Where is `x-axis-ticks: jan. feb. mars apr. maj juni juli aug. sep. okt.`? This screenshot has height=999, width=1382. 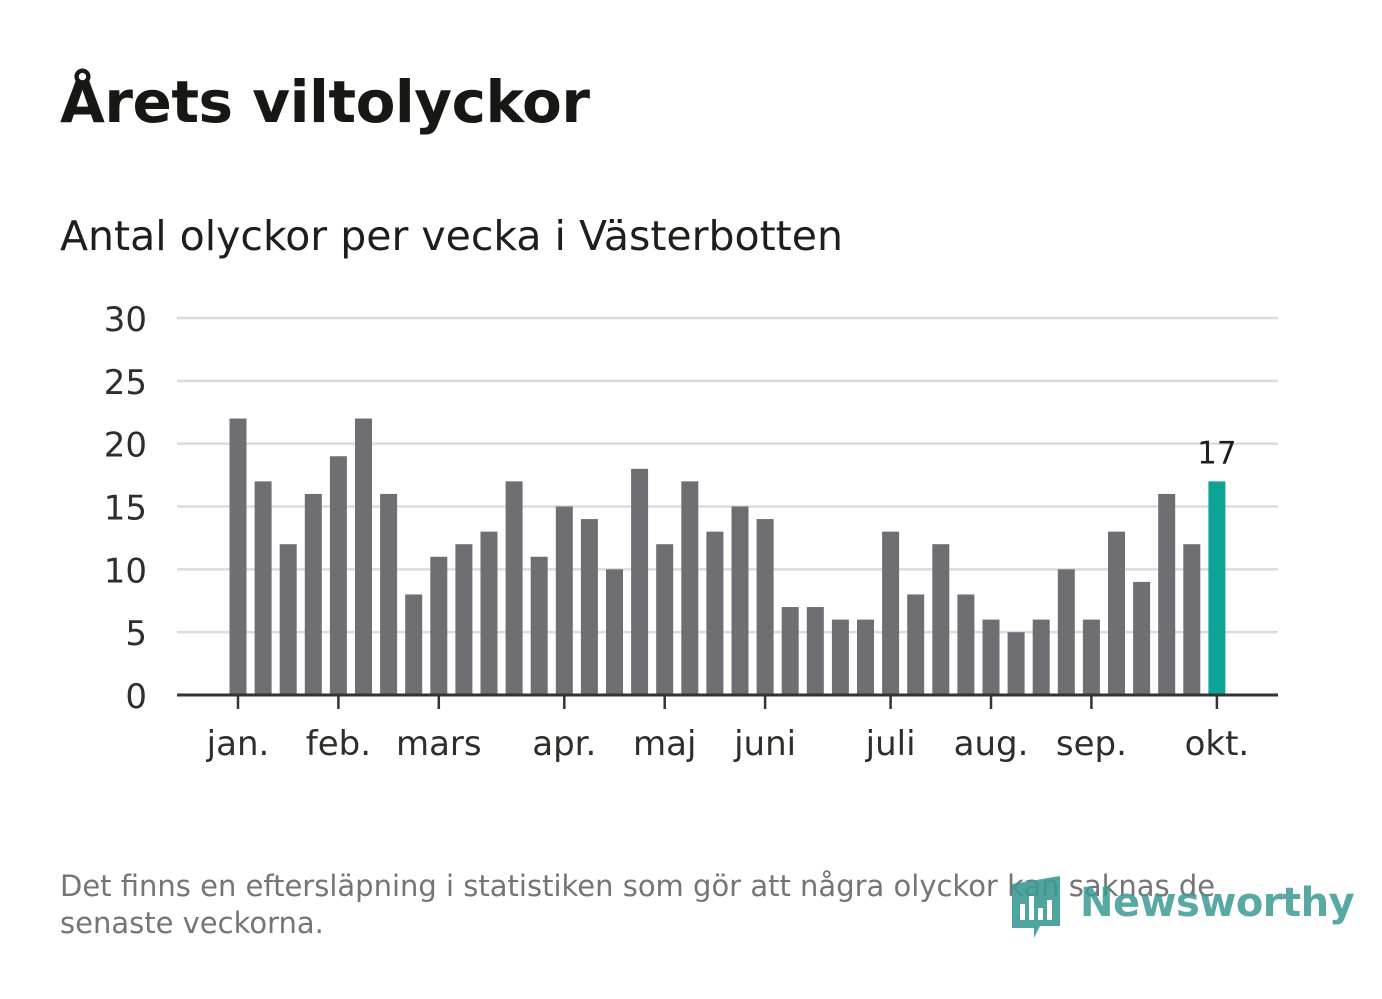 x-axis-ticks: jan. feb. mars apr. maj juni juli aug. sep. okt. is located at coordinates (728, 729).